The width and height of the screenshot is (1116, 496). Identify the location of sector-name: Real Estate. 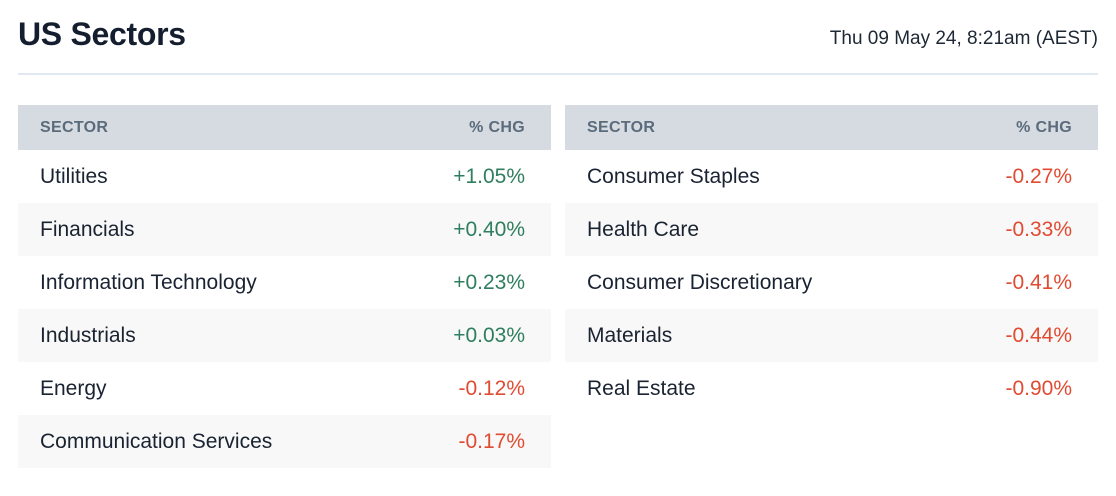
(641, 388).